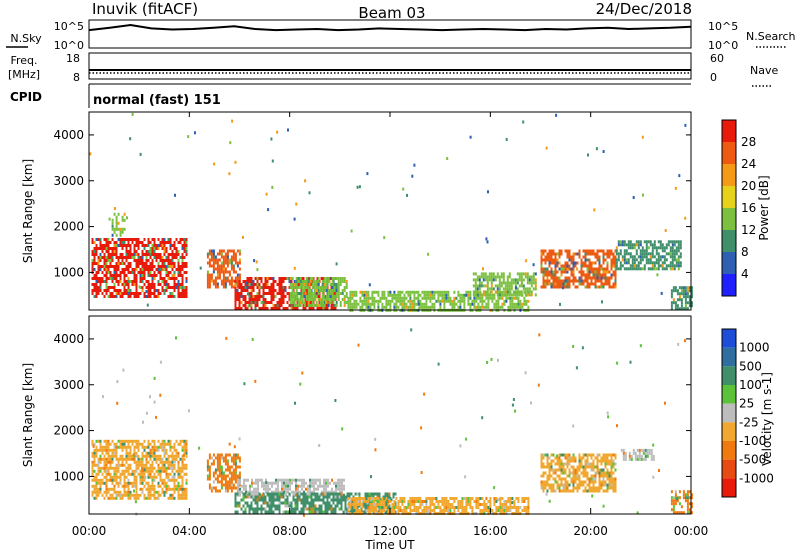 The width and height of the screenshot is (800, 554). I want to click on y-tick-label: 2000, so click(68, 227).